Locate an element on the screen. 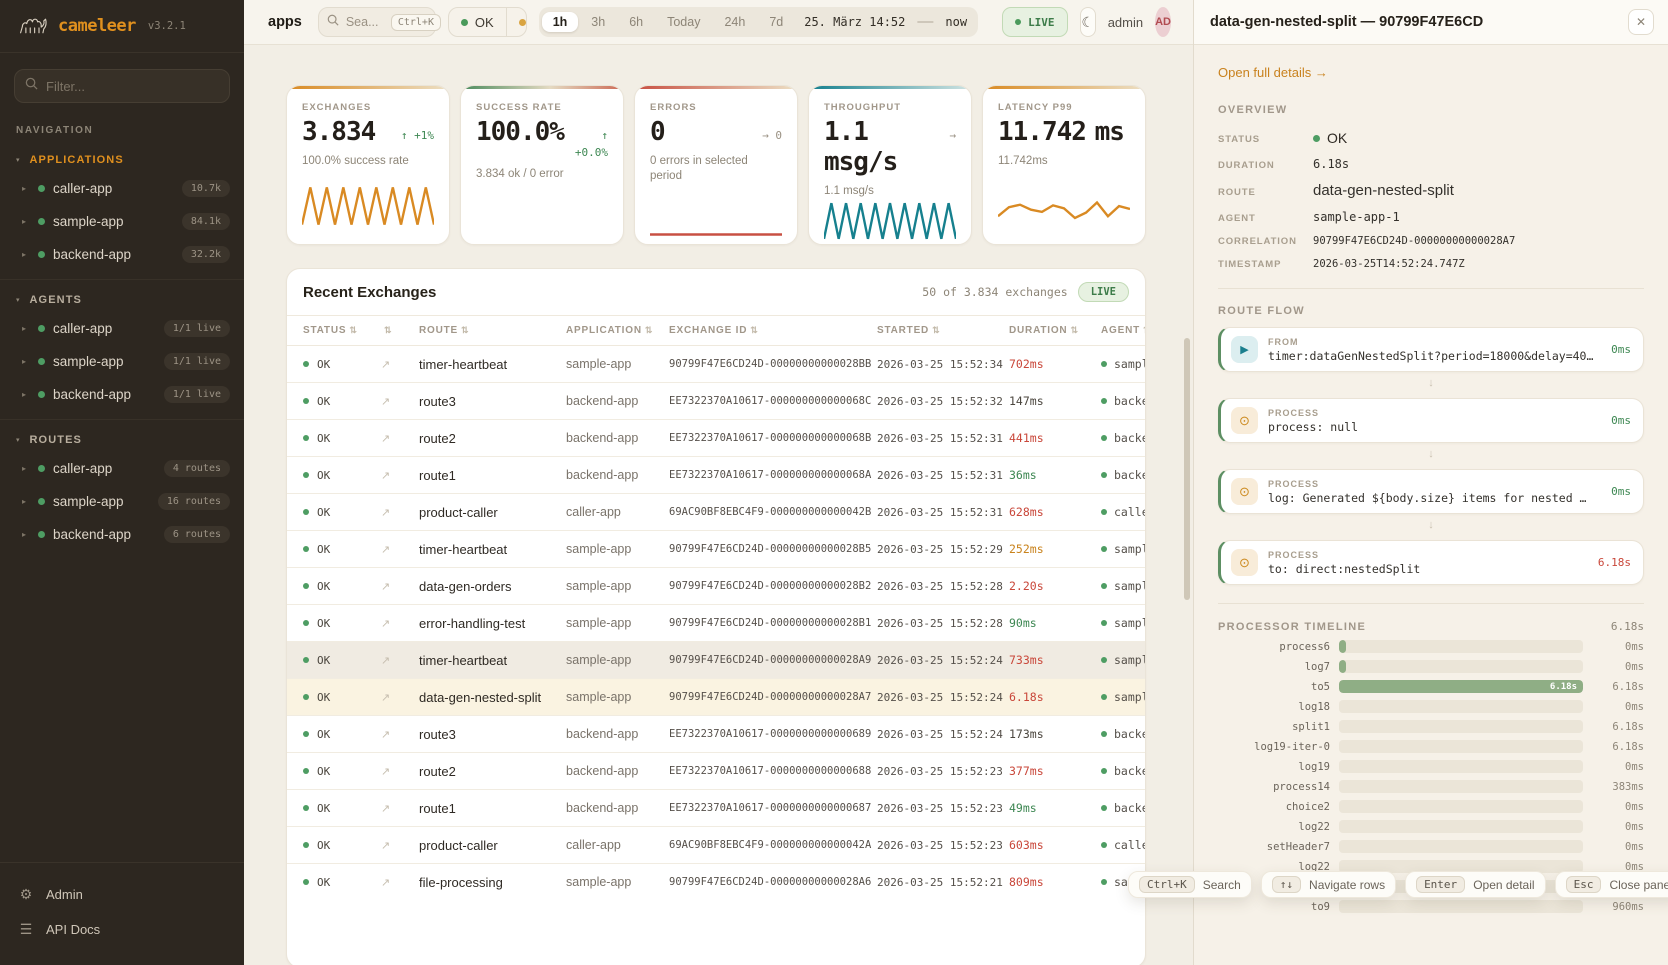 The height and width of the screenshot is (965, 1668). range-button-6h: 6h is located at coordinates (636, 22).